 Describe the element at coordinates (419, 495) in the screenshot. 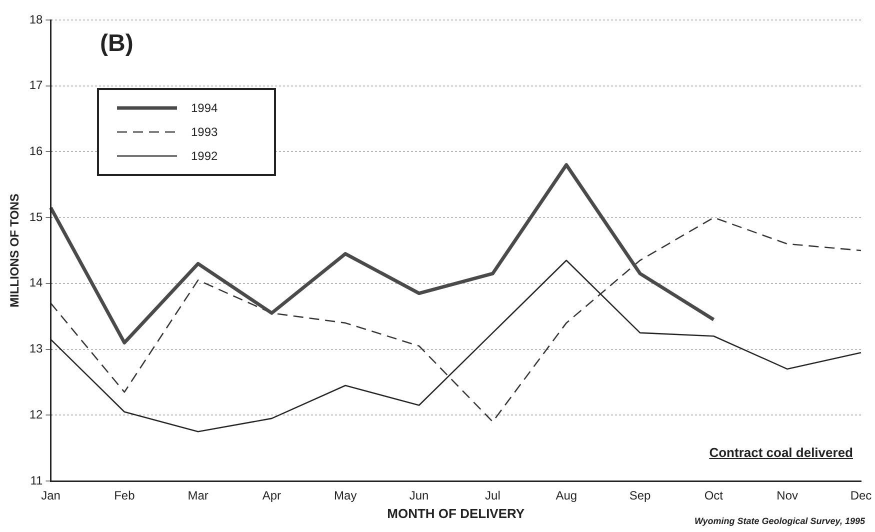

I see `x-tick-label: Jun` at that location.